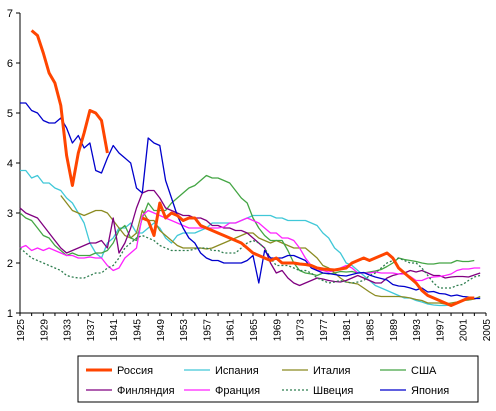  What do you see at coordinates (207, 330) in the screenshot?
I see `x-tick-label: 1957` at bounding box center [207, 330].